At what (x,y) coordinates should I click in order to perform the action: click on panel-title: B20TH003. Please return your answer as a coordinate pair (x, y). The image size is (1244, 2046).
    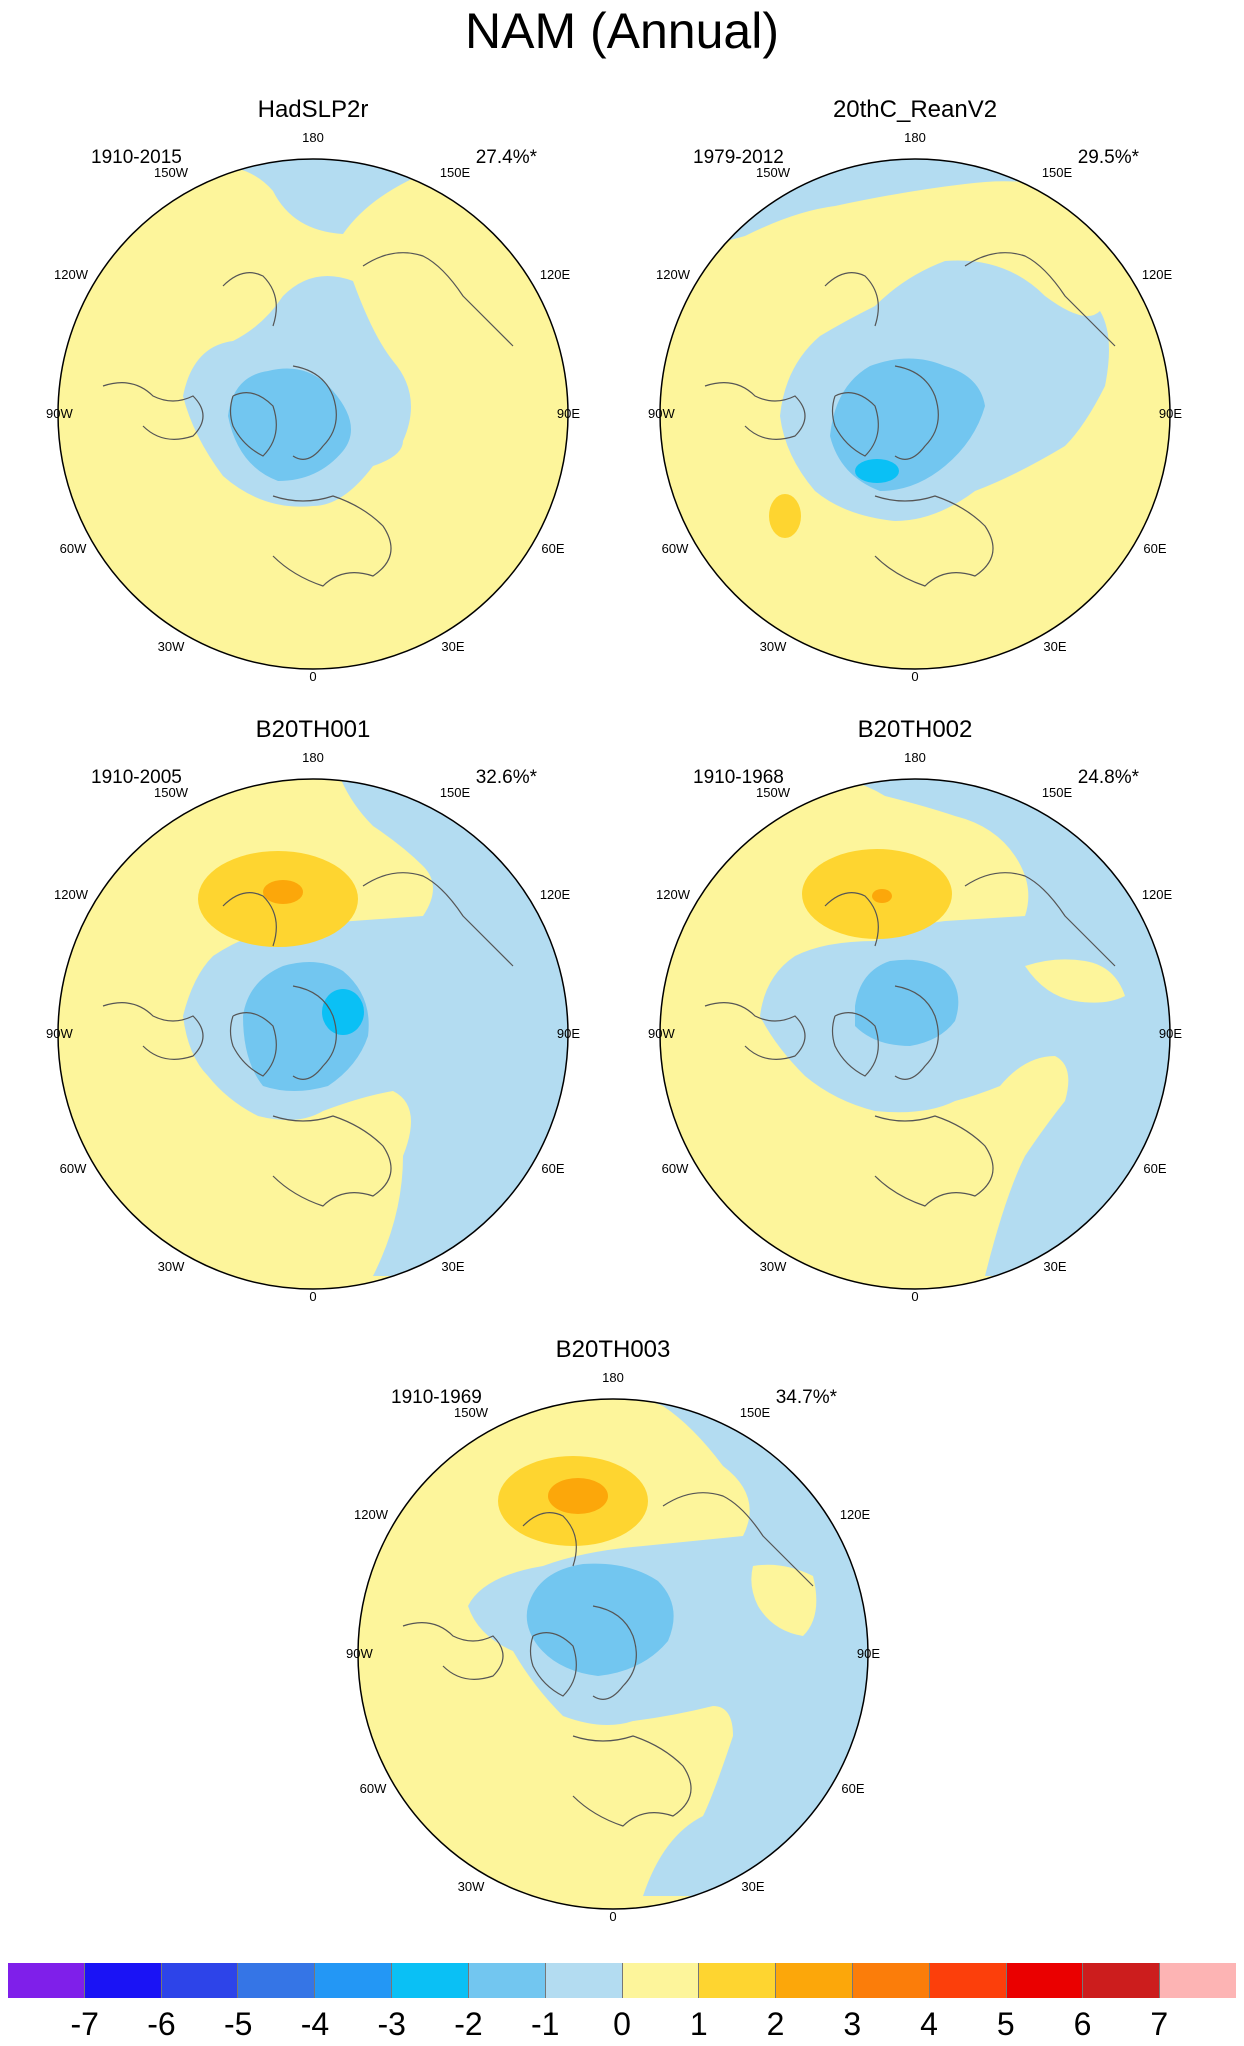
    Looking at the image, I should click on (613, 1349).